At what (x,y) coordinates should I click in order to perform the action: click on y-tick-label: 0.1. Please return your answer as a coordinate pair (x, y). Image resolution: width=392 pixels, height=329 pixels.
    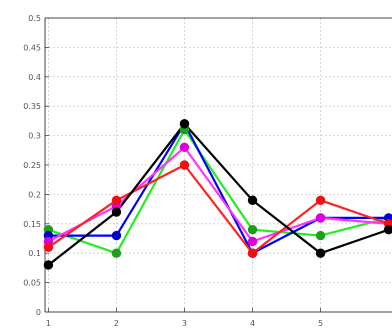
    Looking at the image, I should click on (34, 253).